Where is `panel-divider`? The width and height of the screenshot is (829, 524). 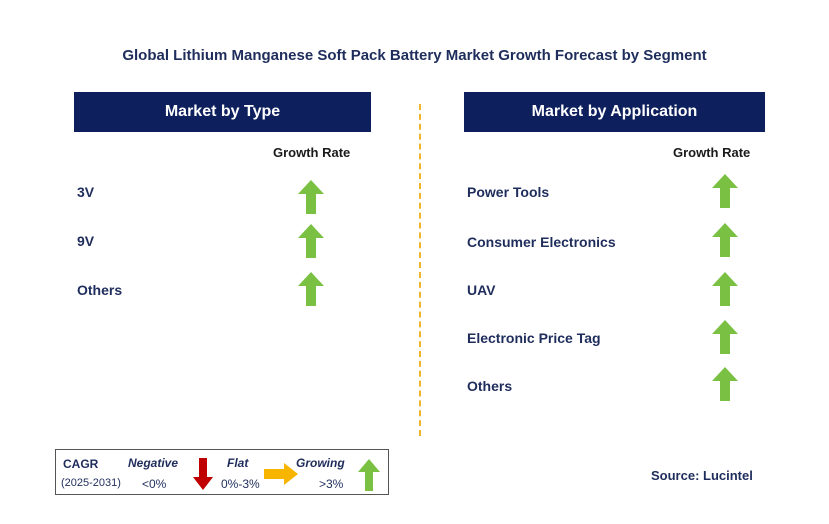
panel-divider is located at coordinates (420, 270).